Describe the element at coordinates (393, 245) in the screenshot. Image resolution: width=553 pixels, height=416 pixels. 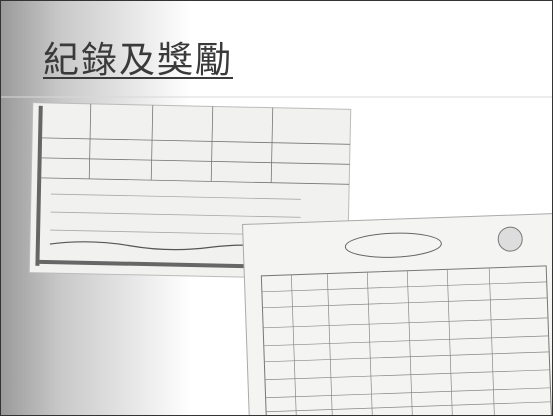
I see `card-badge` at that location.